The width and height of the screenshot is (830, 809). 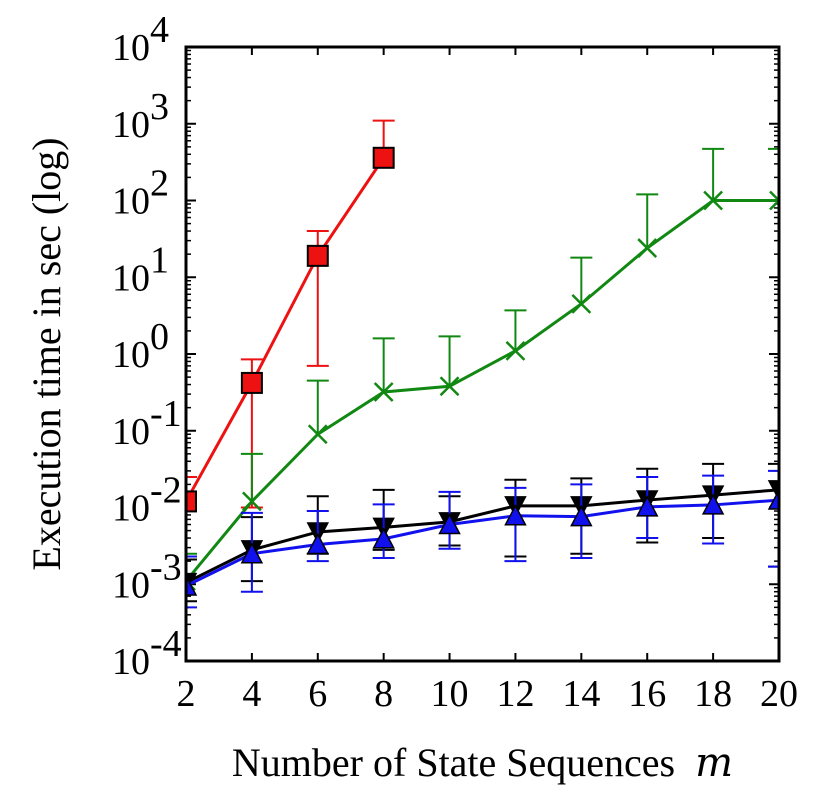 What do you see at coordinates (166, 644) in the screenshot?
I see `y-tick-exponent: -4` at bounding box center [166, 644].